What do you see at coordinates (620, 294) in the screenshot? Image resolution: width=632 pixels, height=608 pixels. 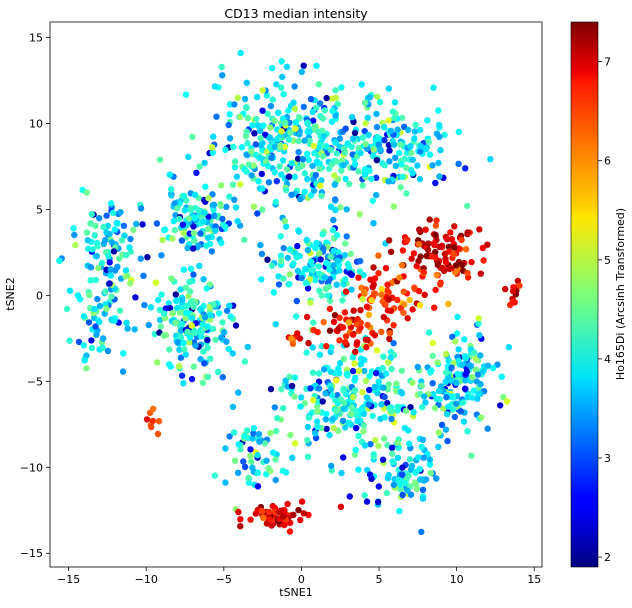 I see `colorbar-label: Ho165Di (Arcsinh Transformed)` at bounding box center [620, 294].